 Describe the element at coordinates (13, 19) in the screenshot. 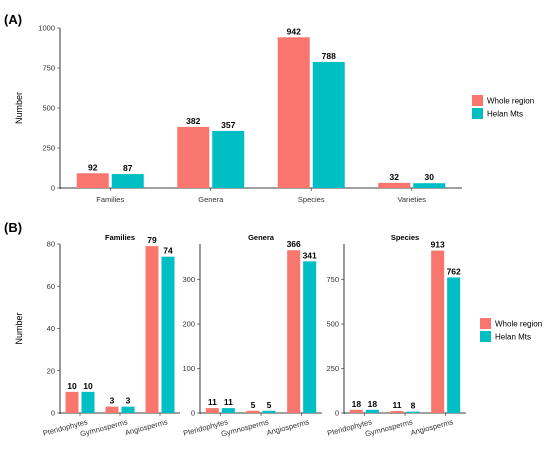

I see `panel-label: (A)` at that location.